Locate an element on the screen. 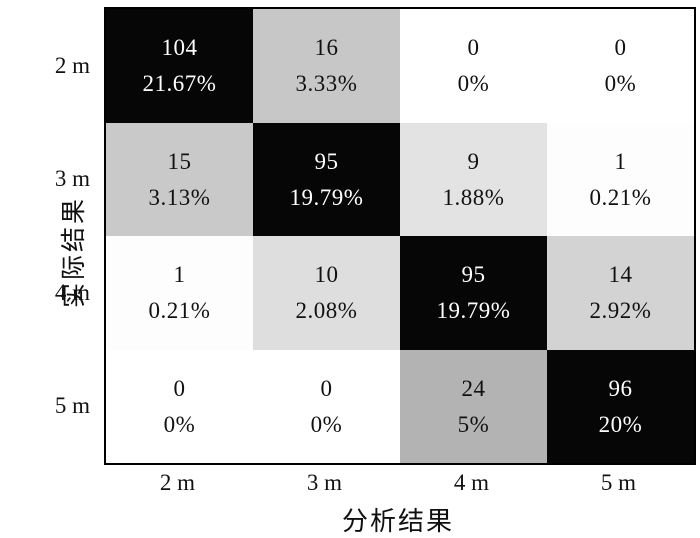 The image size is (700, 538). matrix-cell: 24 5% is located at coordinates (473, 406).